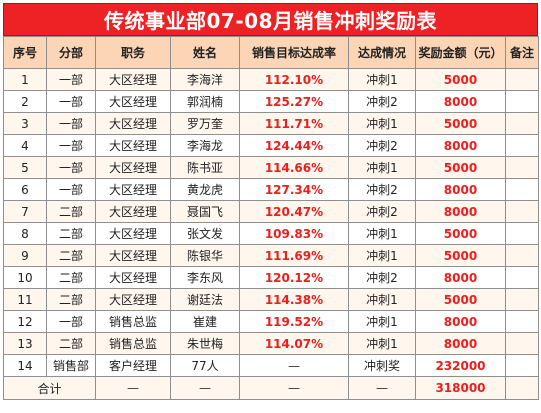 This screenshot has width=541, height=413. What do you see at coordinates (25, 101) in the screenshot?
I see `cell-no: 2` at bounding box center [25, 101].